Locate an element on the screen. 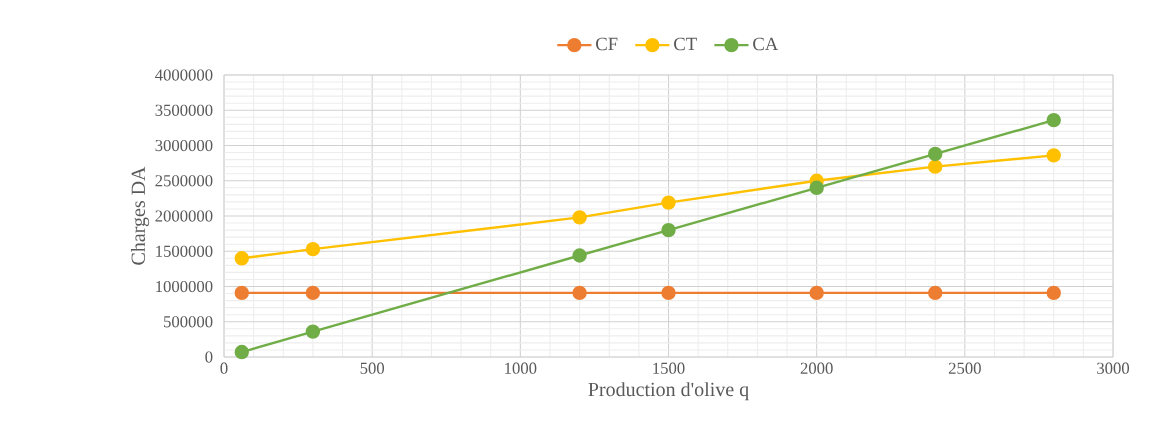 The image size is (1169, 439). y-tick-label: 1500000 is located at coordinates (184, 251).